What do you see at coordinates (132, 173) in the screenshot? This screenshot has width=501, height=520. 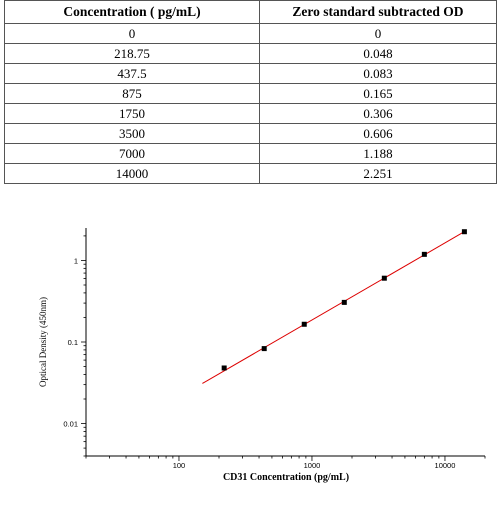 I see `cell-concentration: 14000` at bounding box center [132, 173].